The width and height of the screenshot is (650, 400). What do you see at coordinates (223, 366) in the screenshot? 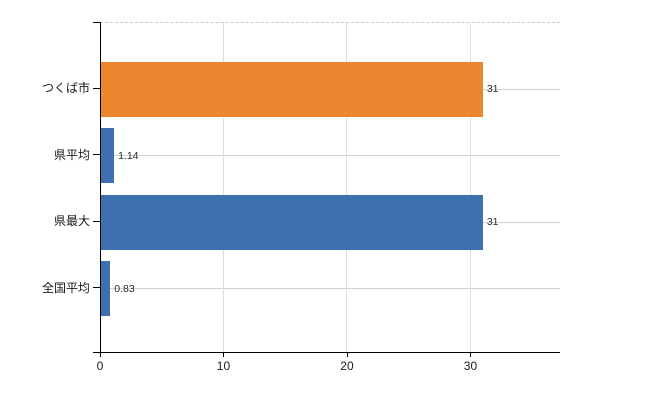
I see `x-tick-label: 10` at bounding box center [223, 366].